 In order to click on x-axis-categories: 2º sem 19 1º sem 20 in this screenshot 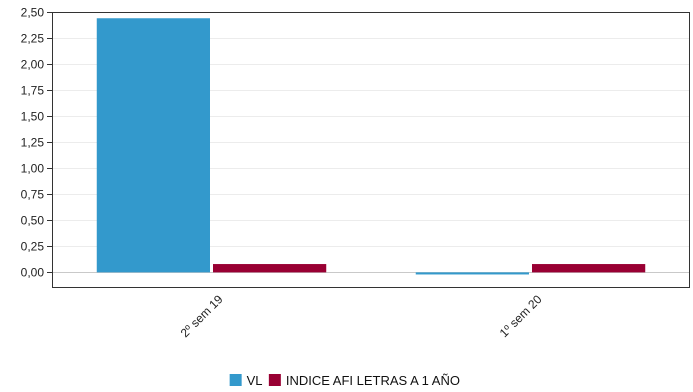, I will do `click(361, 316)`.